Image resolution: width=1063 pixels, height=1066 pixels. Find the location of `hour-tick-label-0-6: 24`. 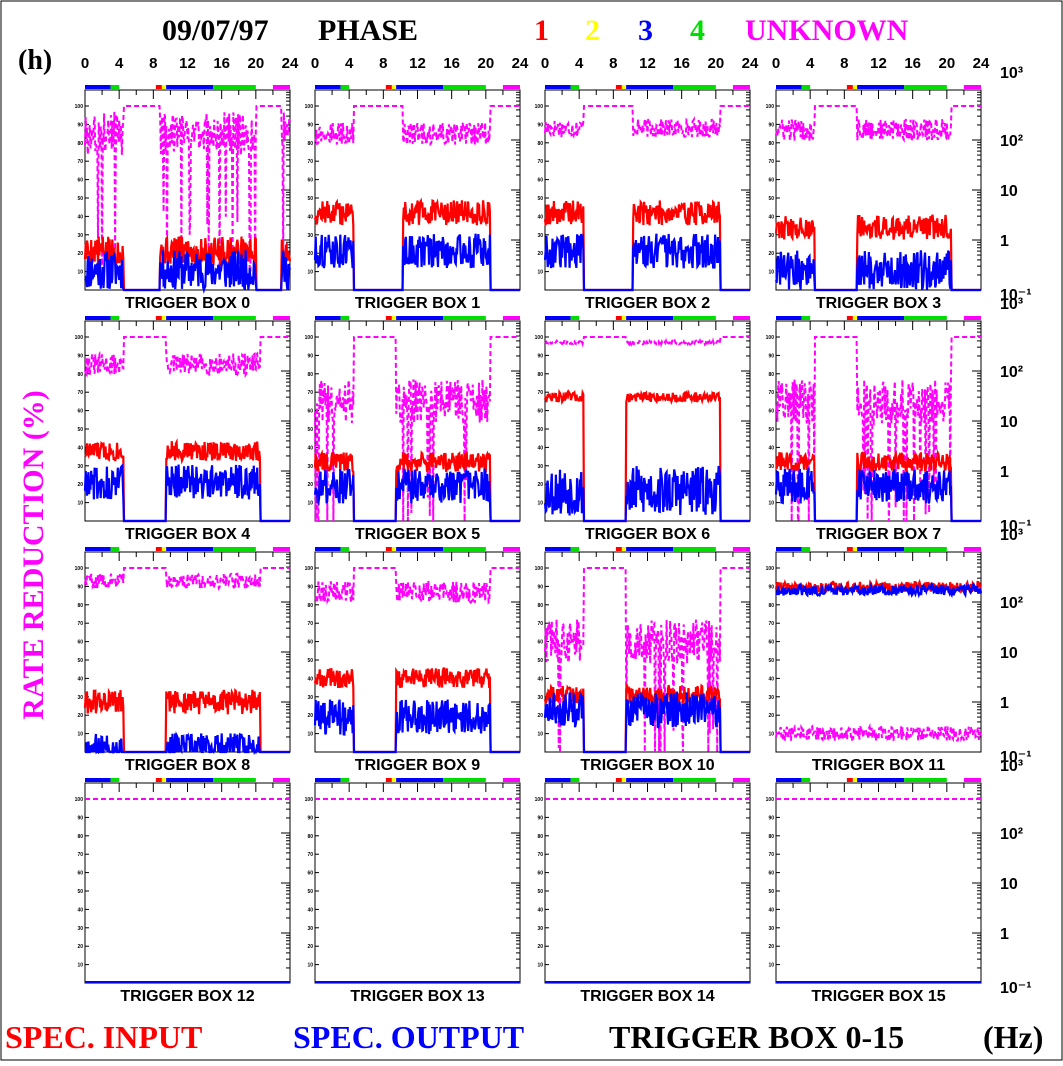

hour-tick-label-0-6: 24 is located at coordinates (290, 63).